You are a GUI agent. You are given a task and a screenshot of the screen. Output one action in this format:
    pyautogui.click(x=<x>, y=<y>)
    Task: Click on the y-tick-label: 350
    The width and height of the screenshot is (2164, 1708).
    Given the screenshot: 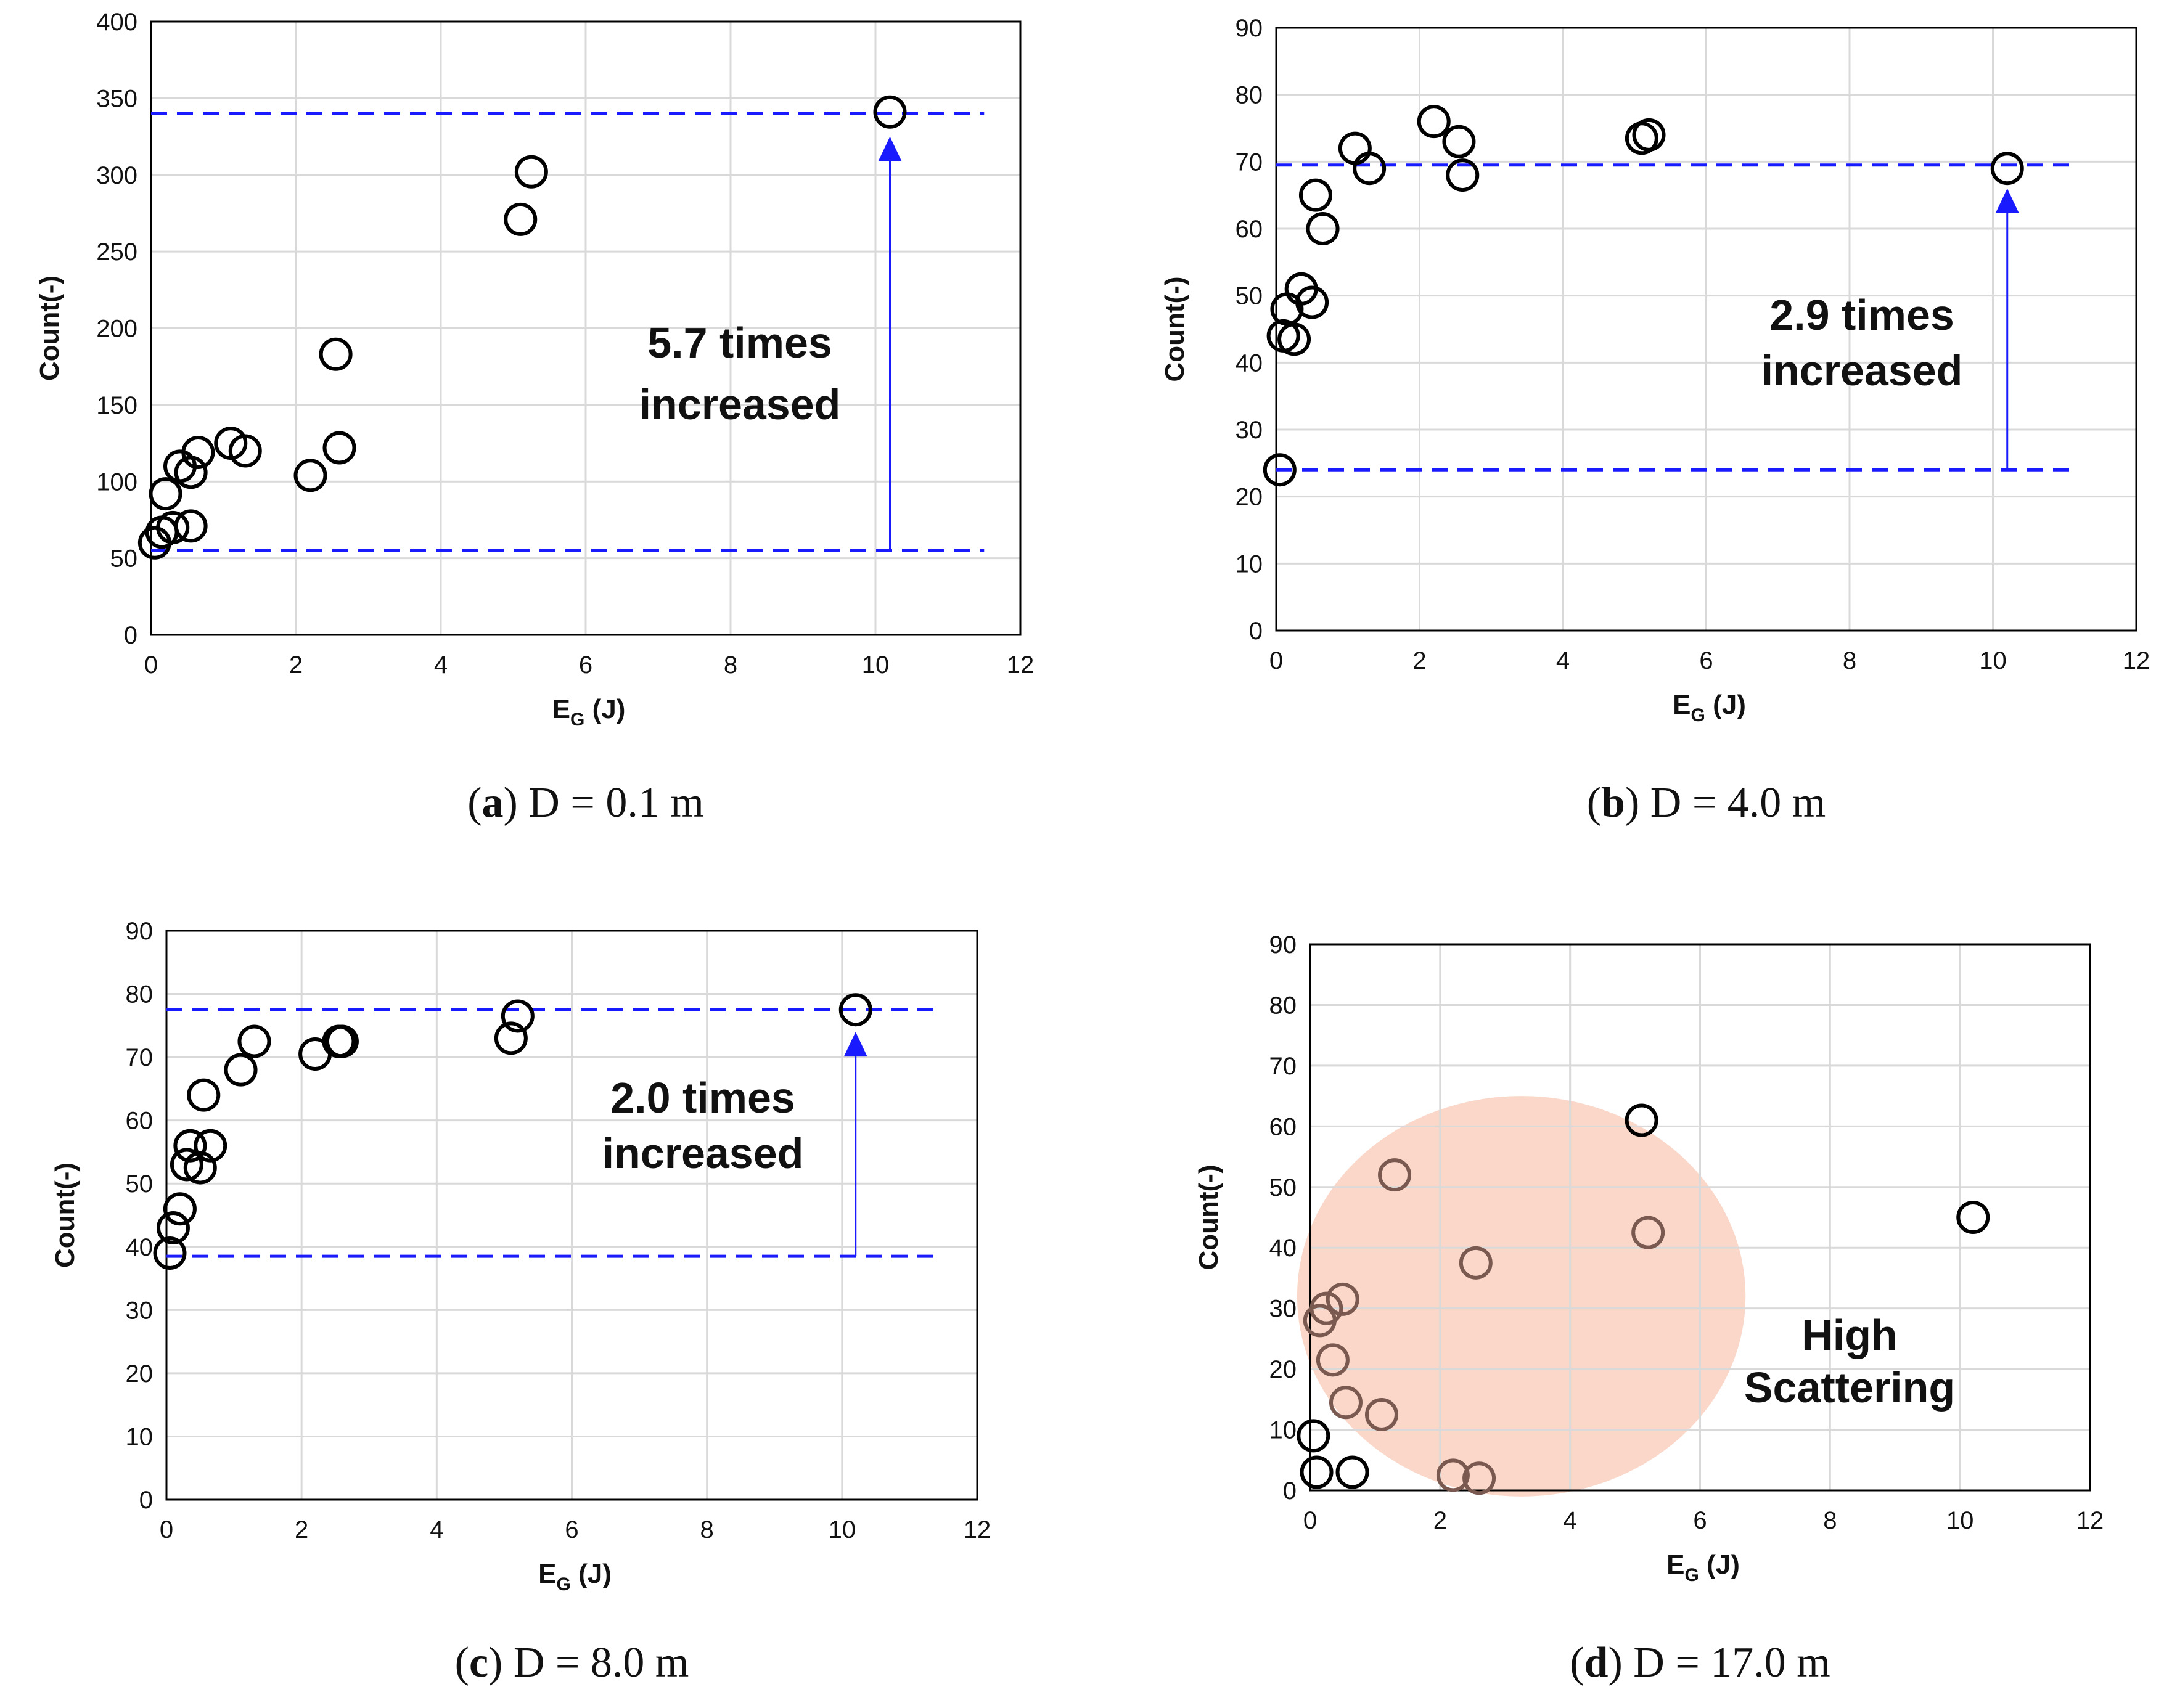 What is the action you would take?
    pyautogui.click(x=116, y=98)
    